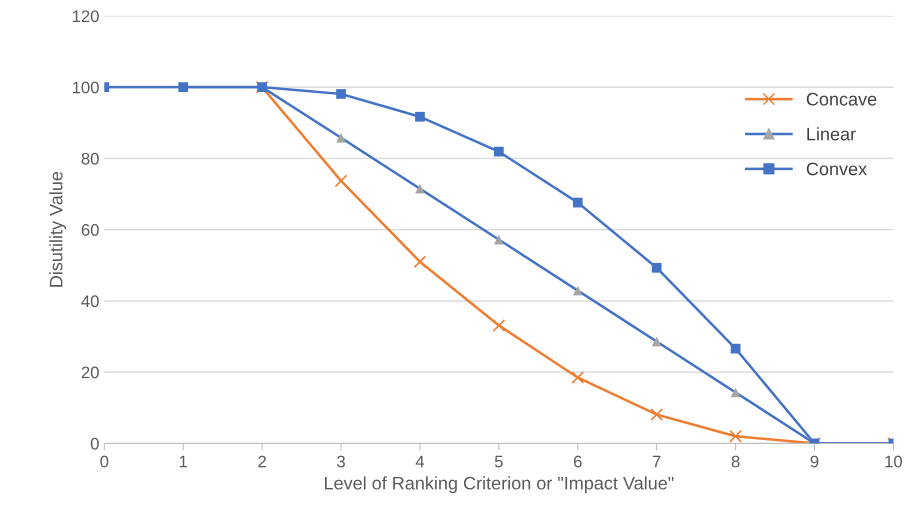 The width and height of the screenshot is (907, 531). What do you see at coordinates (420, 462) in the screenshot?
I see `x-tick-label: 4` at bounding box center [420, 462].